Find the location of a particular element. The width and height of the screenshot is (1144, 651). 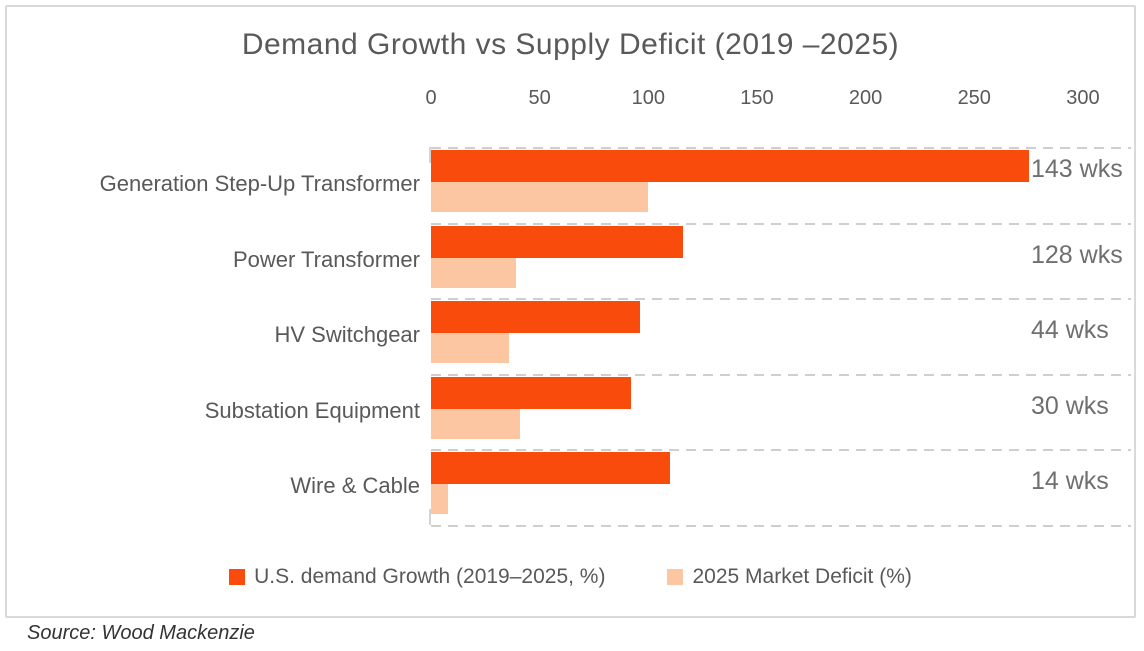

x-axis-tick: 150 is located at coordinates (757, 98).